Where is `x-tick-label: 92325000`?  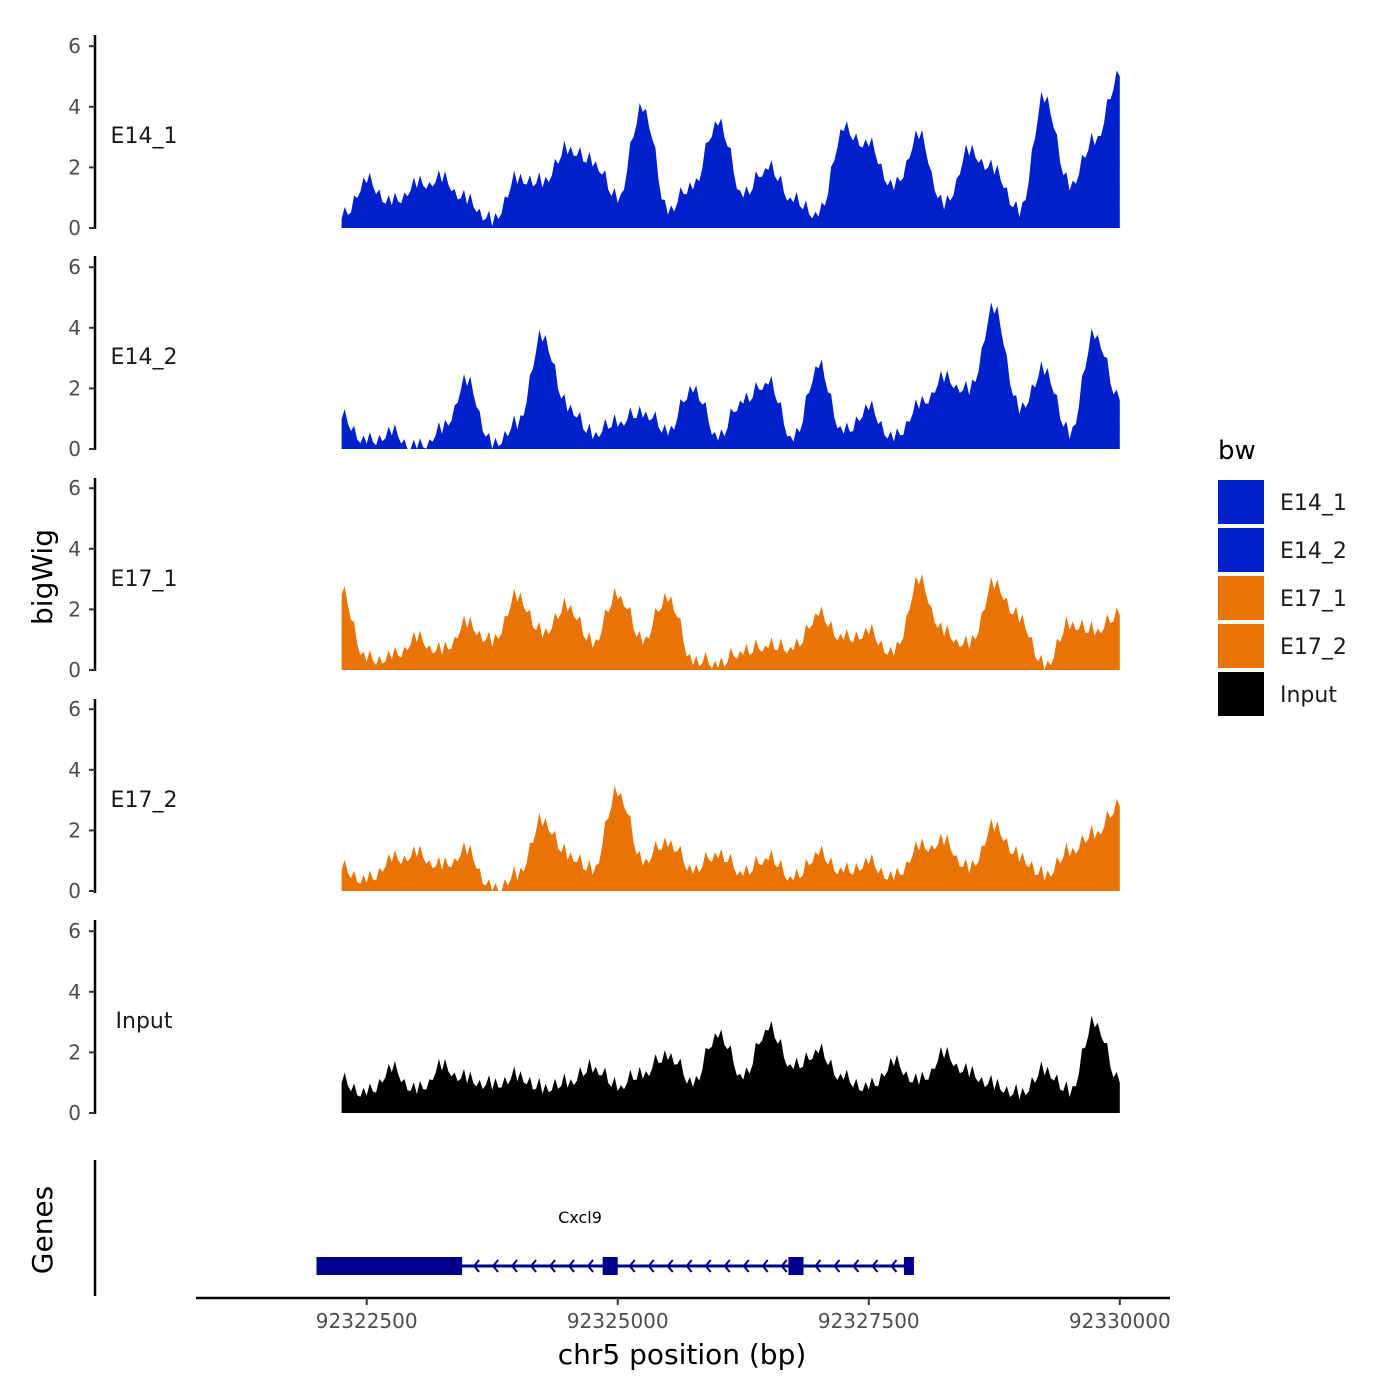 x-tick-label: 92325000 is located at coordinates (618, 1321).